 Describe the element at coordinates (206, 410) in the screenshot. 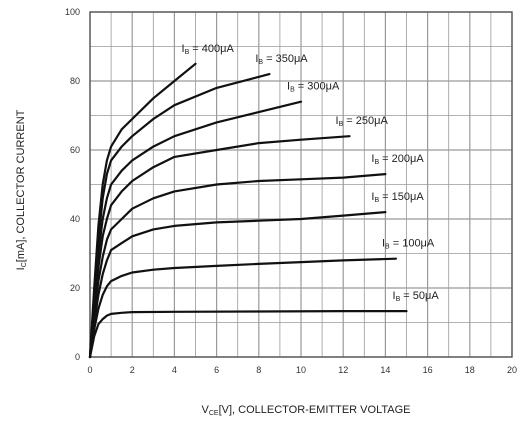

I see `x-axis-title-main: V` at that location.